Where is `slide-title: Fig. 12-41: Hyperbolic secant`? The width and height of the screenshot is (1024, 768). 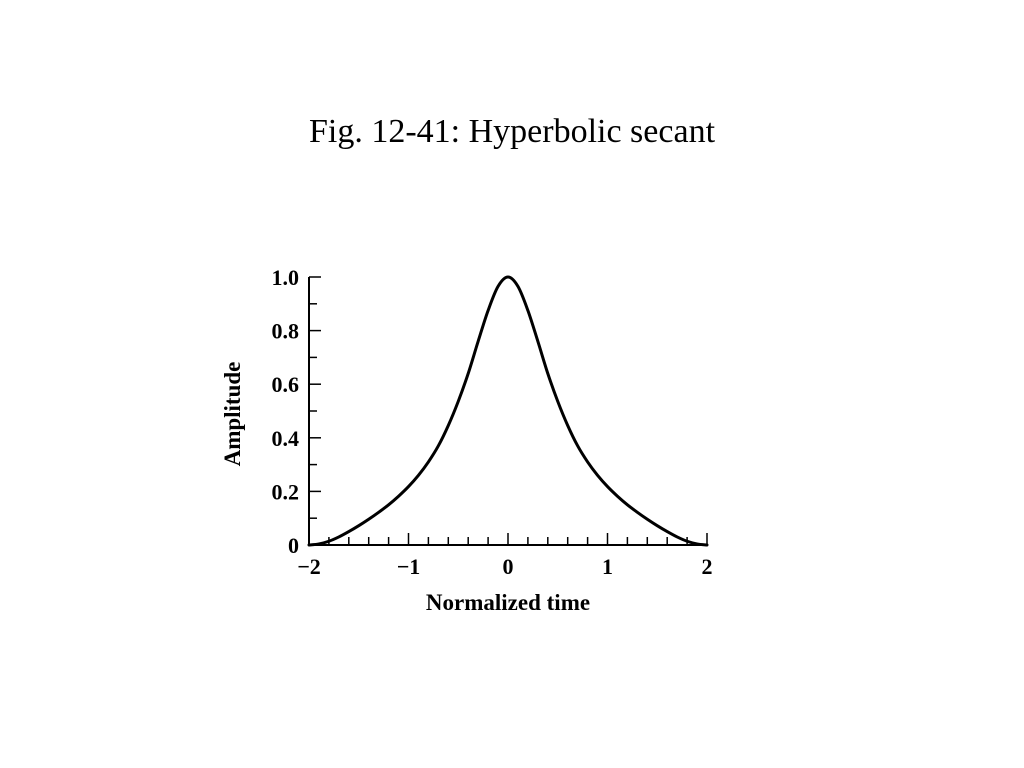 slide-title: Fig. 12-41: Hyperbolic secant is located at coordinates (512, 131).